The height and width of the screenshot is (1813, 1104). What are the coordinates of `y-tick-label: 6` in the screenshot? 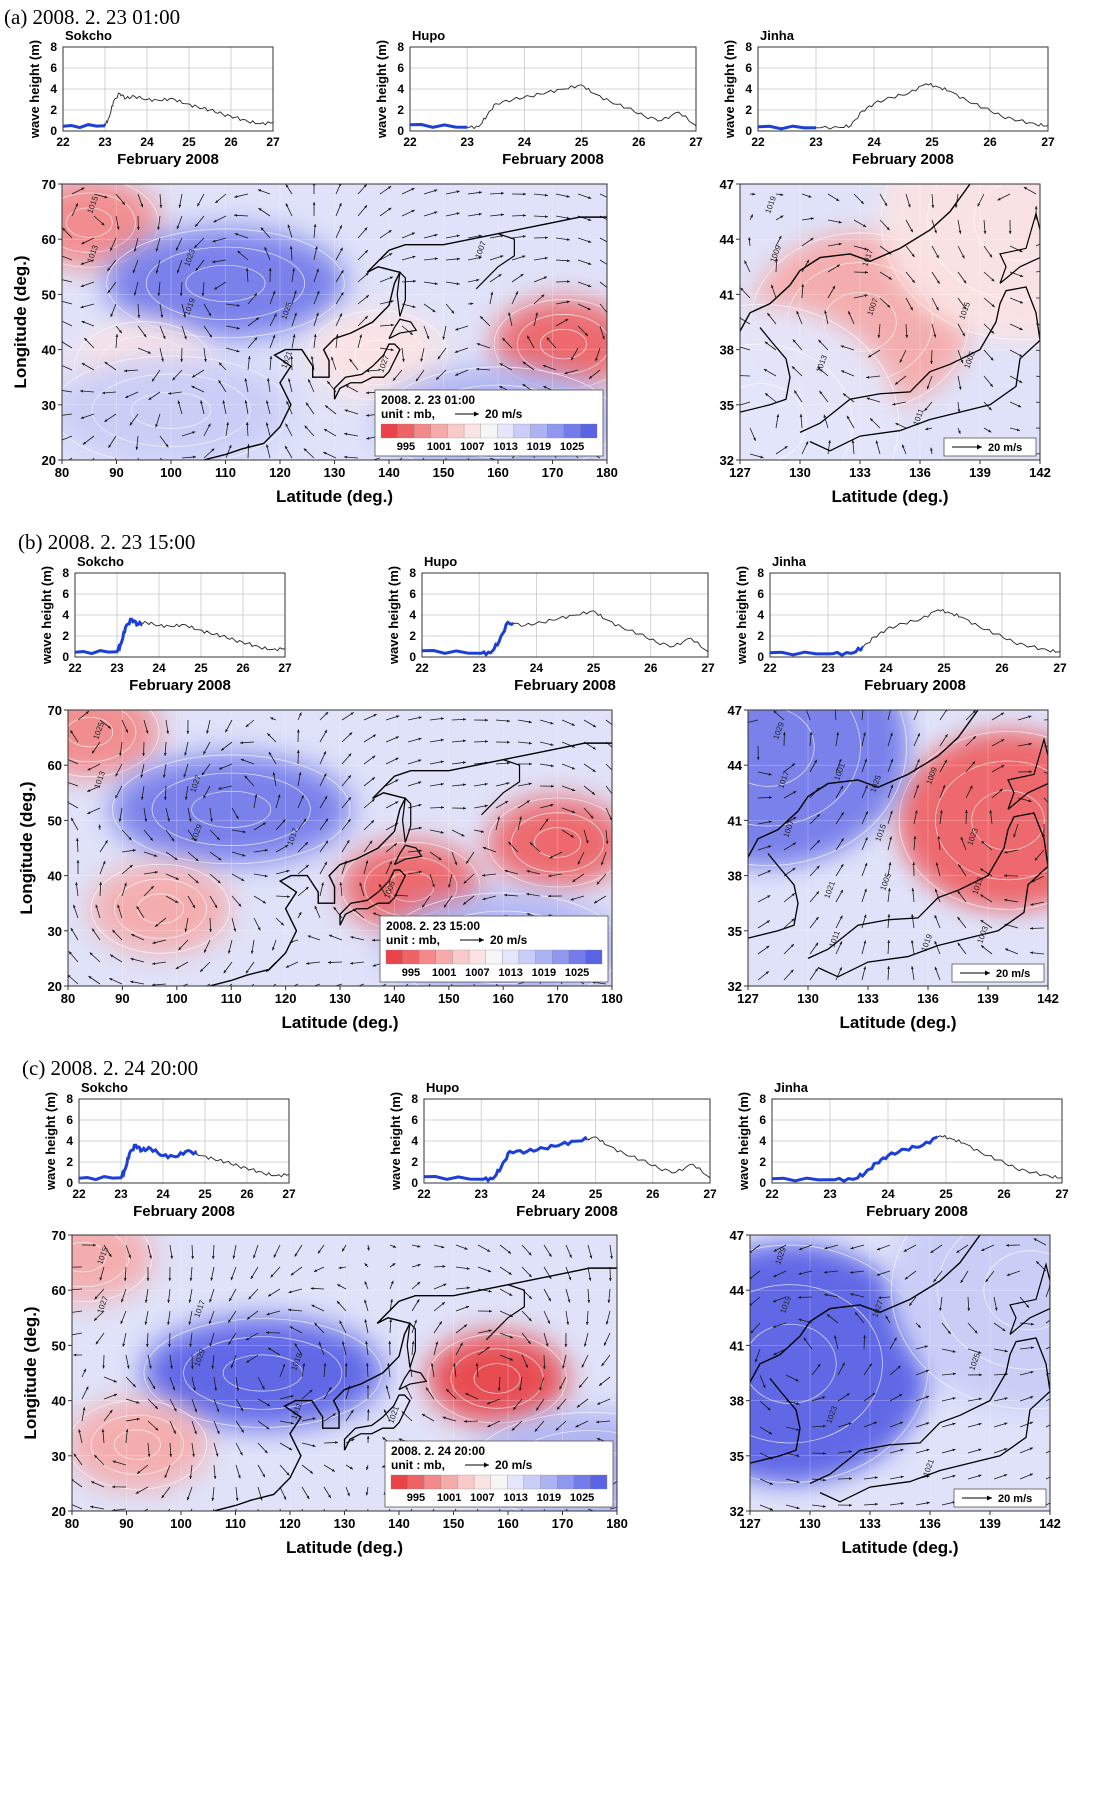 It's located at (69, 1120).